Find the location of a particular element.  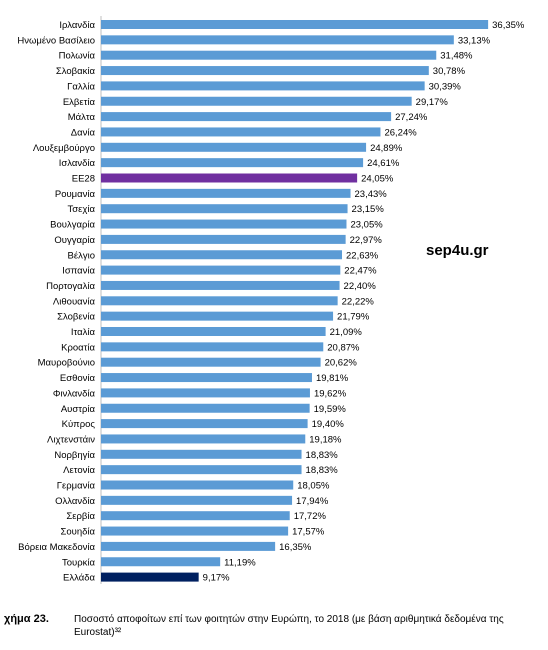

category-label: Σλοβενία is located at coordinates (76, 317).